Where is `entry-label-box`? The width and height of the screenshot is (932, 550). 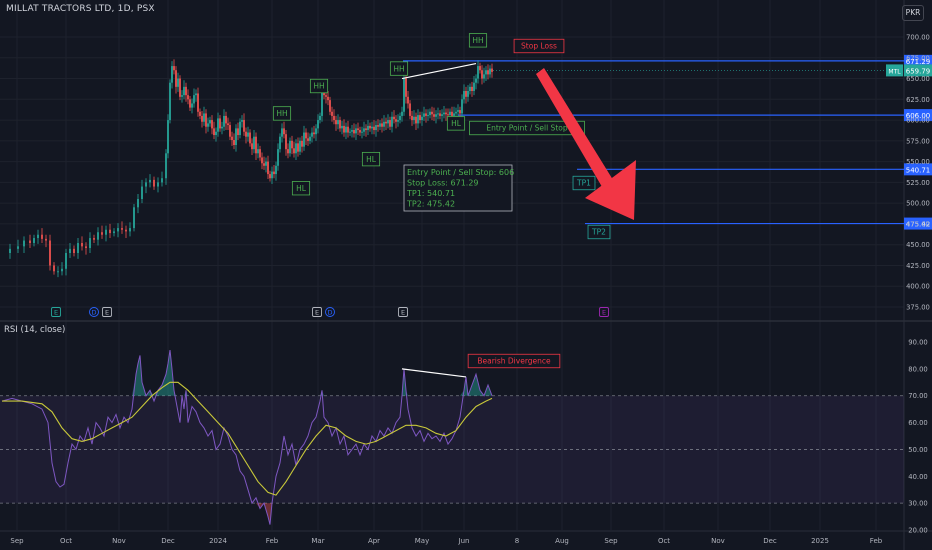
entry-label-box is located at coordinates (527, 128).